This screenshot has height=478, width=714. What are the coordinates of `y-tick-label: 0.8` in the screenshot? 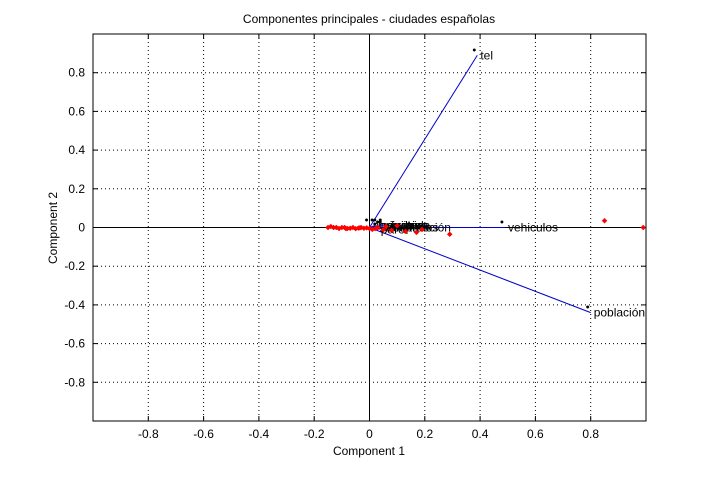 It's located at (76, 73).